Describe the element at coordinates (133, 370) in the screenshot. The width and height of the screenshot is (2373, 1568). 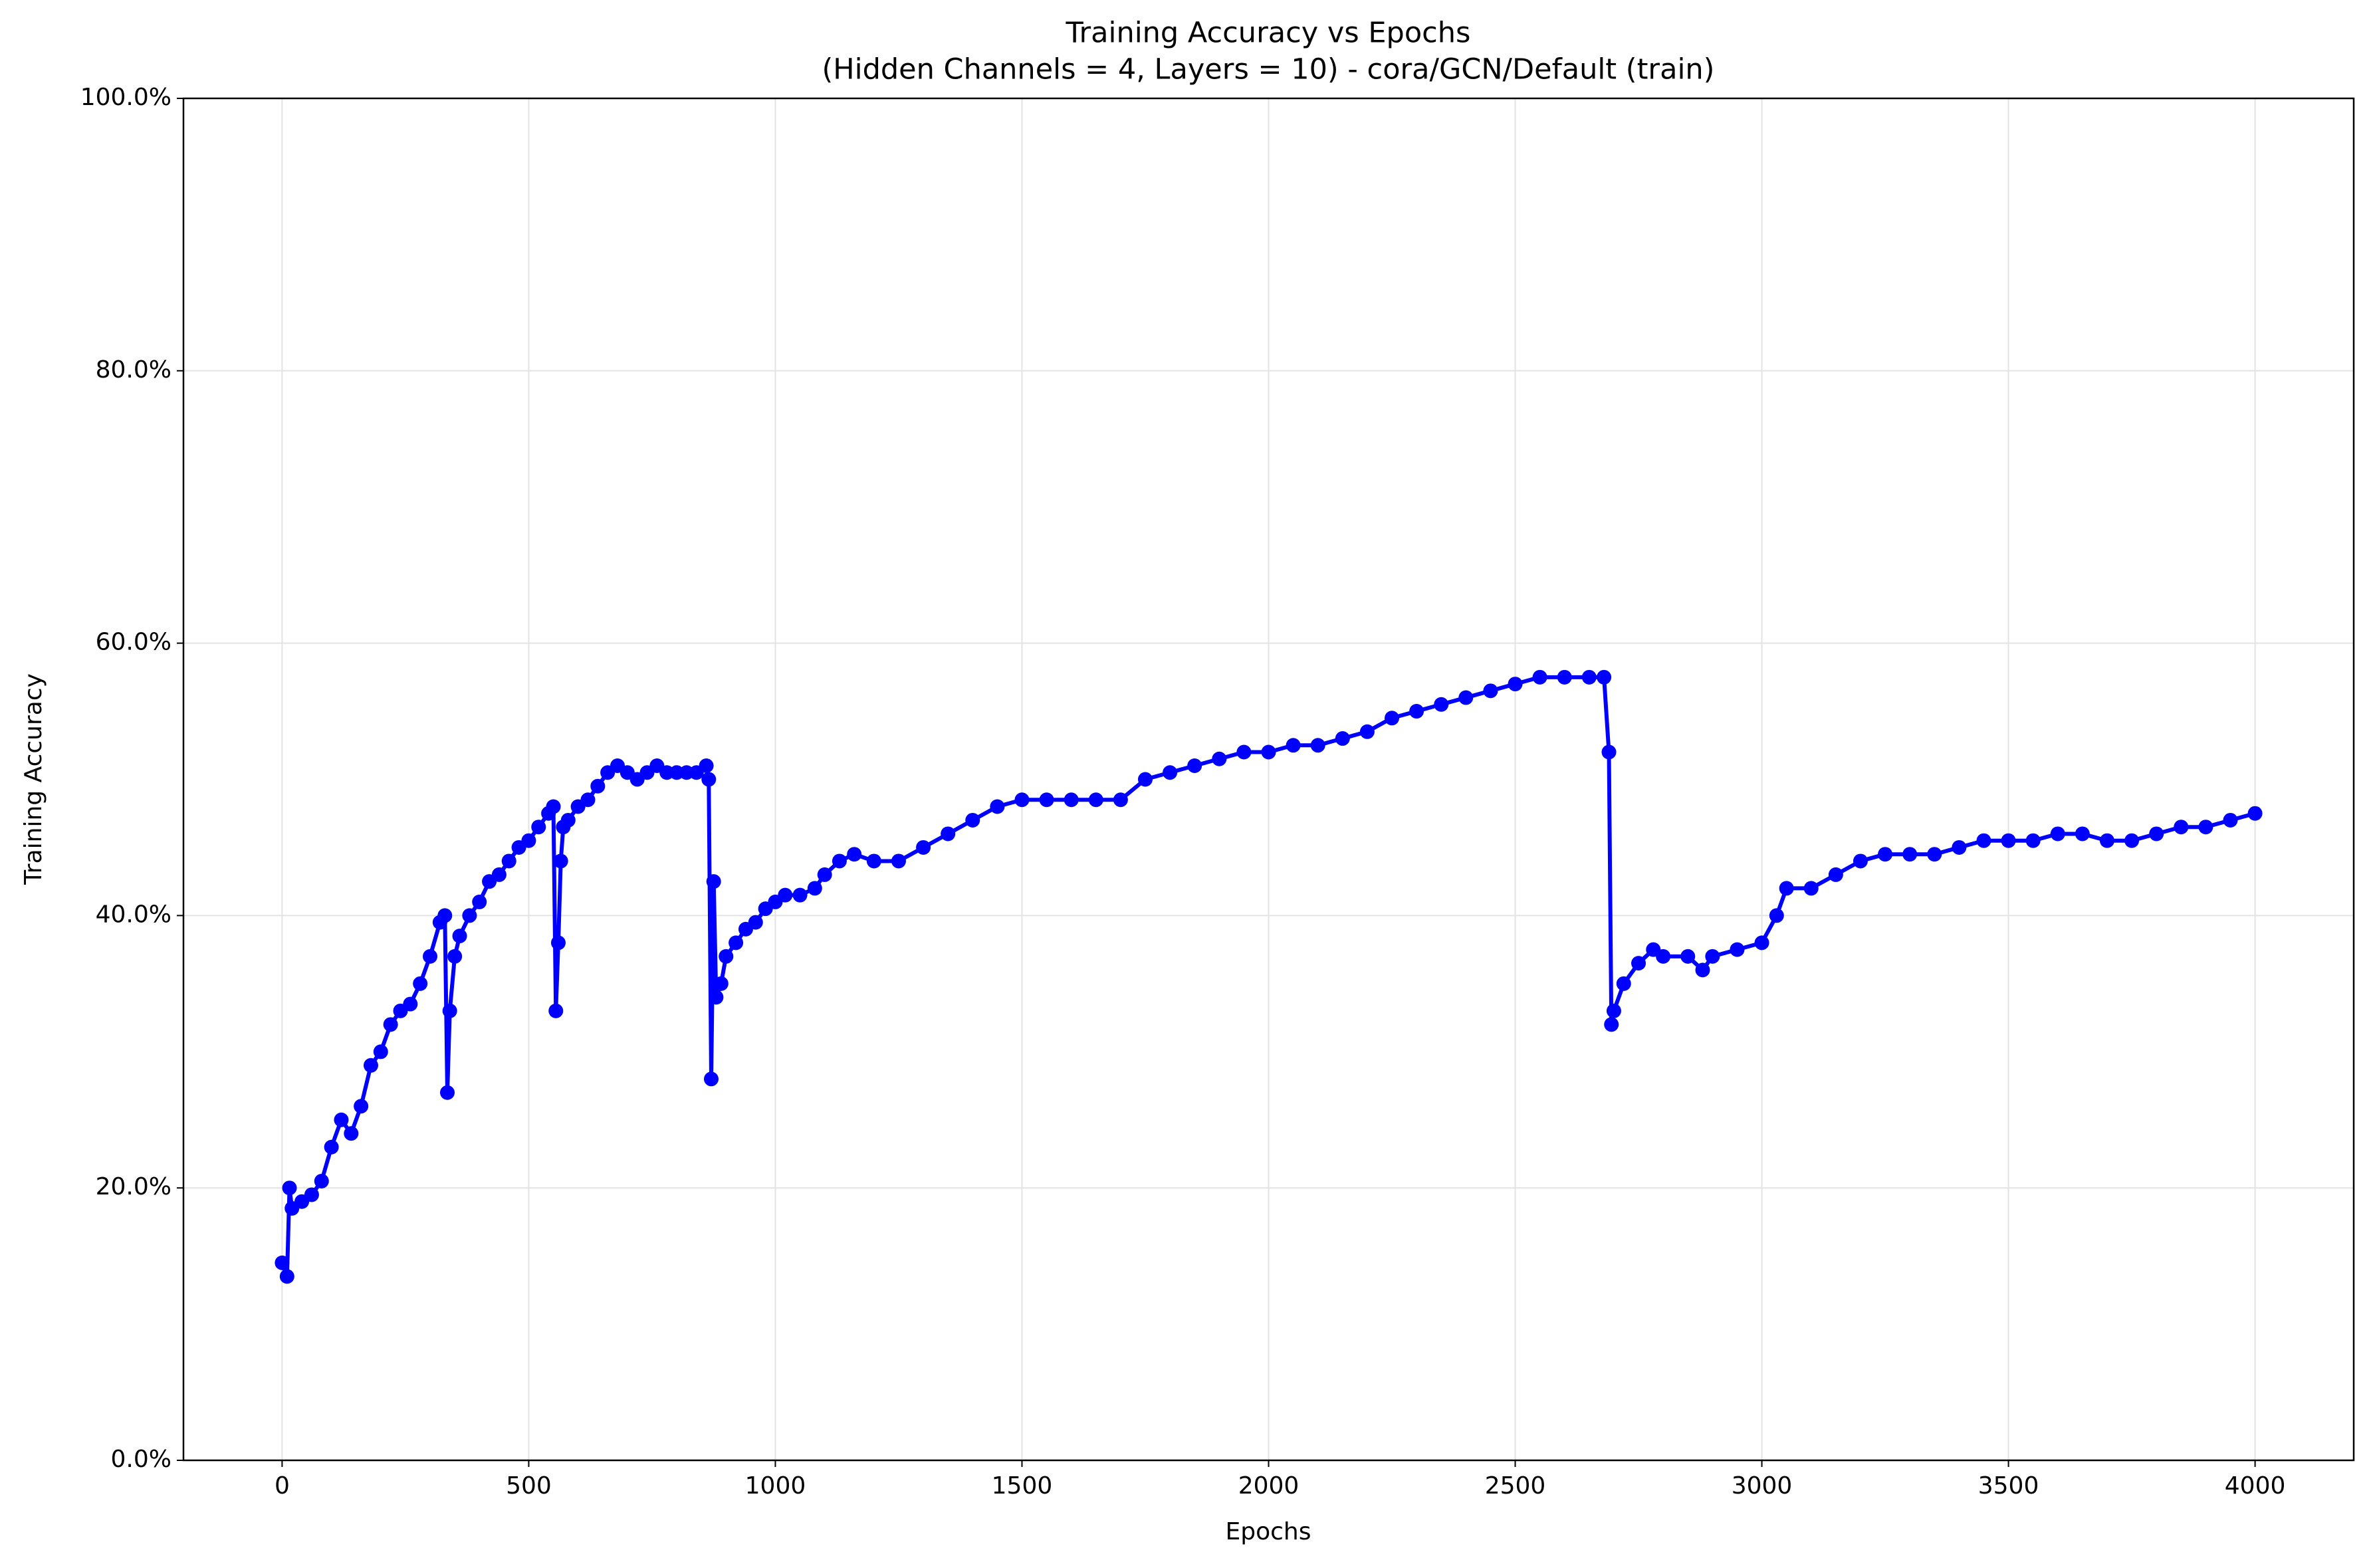
I see `y-tick-label: 80.0%` at that location.